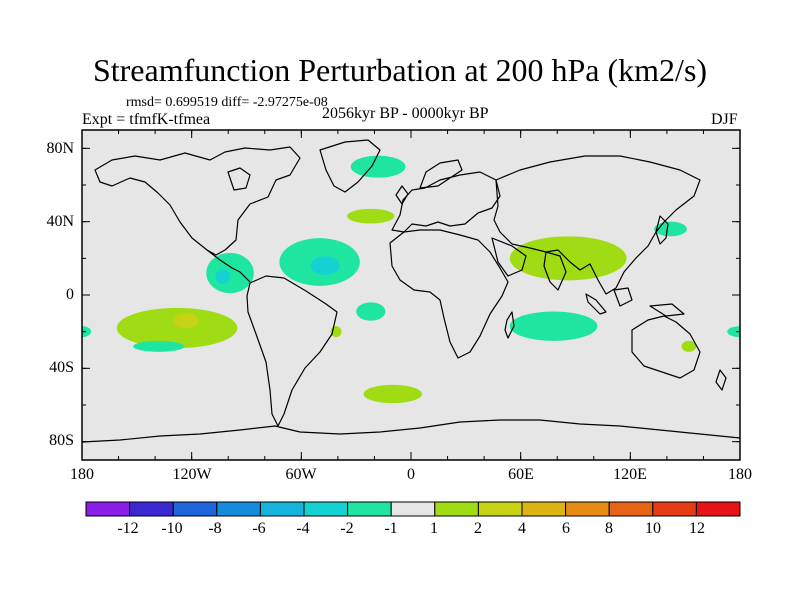 Image resolution: width=800 pixels, height=600 pixels. I want to click on contour-region-japan-low, so click(670, 229).